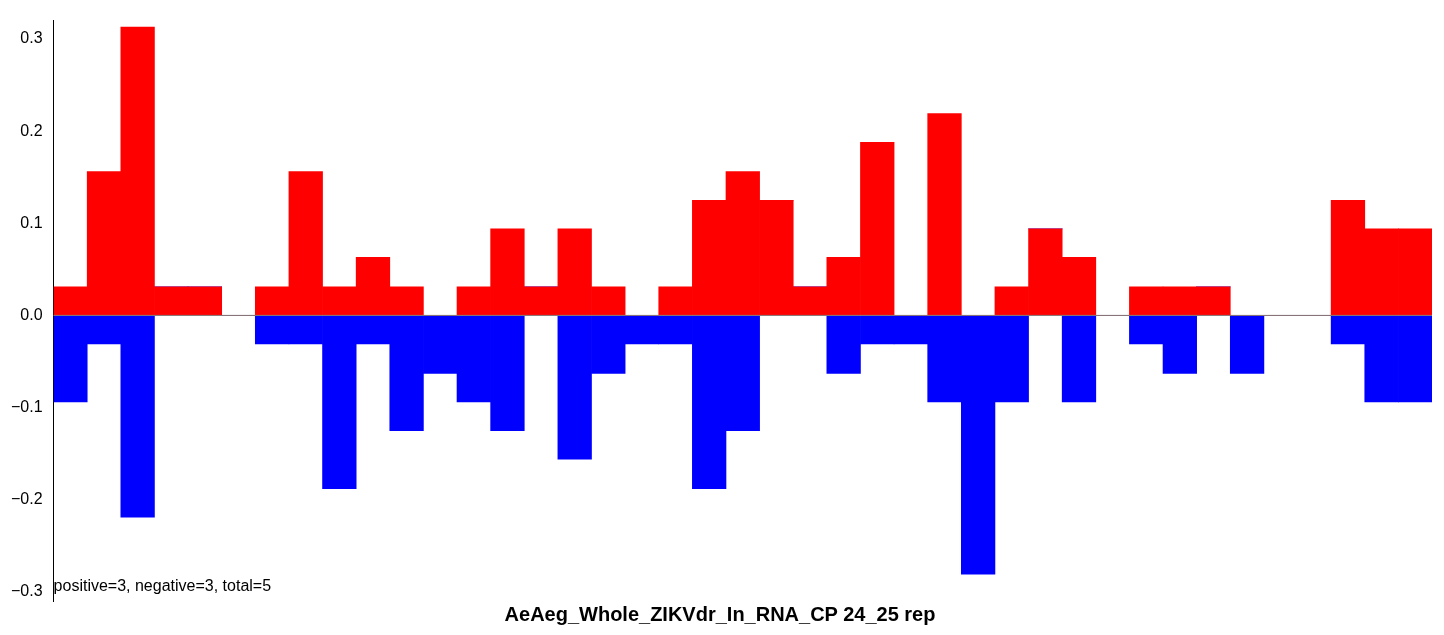  What do you see at coordinates (26, 499) in the screenshot?
I see `y-tick-label: −0.2` at bounding box center [26, 499].